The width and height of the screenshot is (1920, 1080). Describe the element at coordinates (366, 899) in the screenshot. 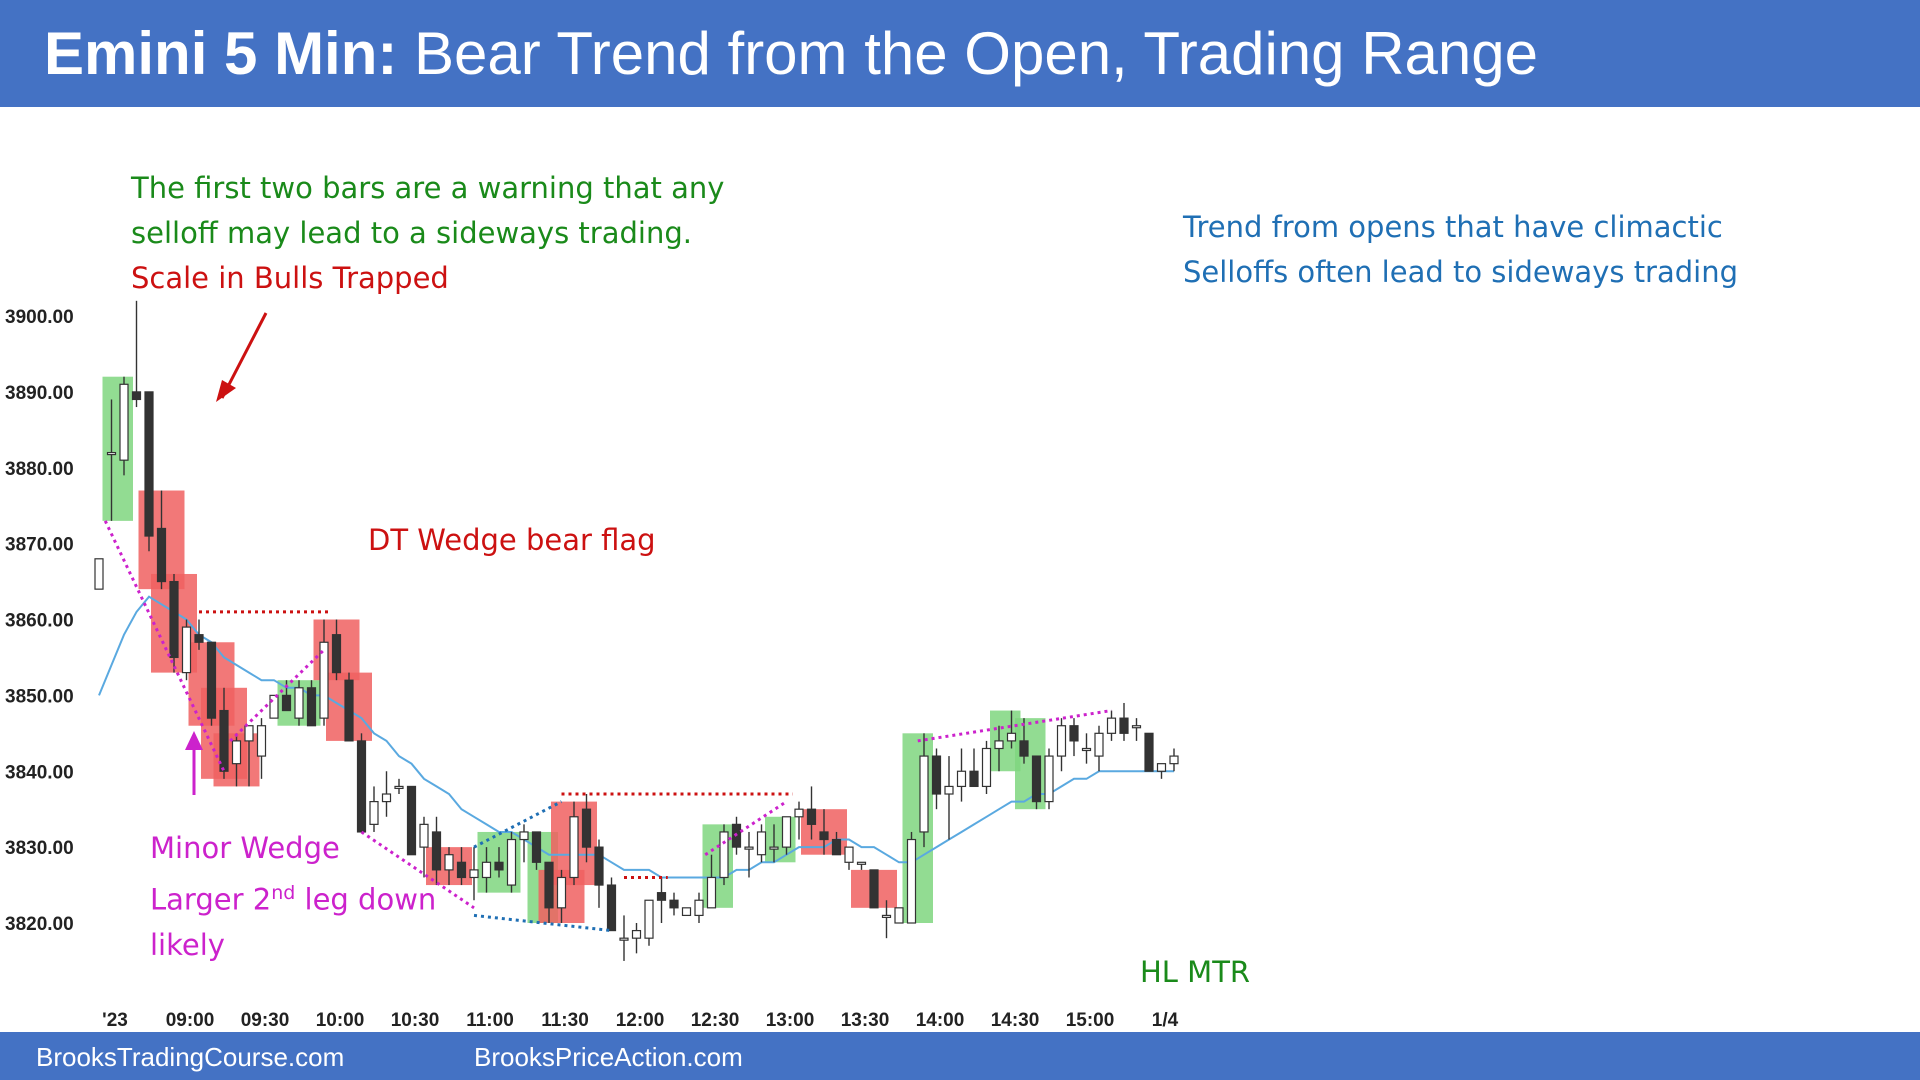

I see `larger-leg-post: leg down` at that location.